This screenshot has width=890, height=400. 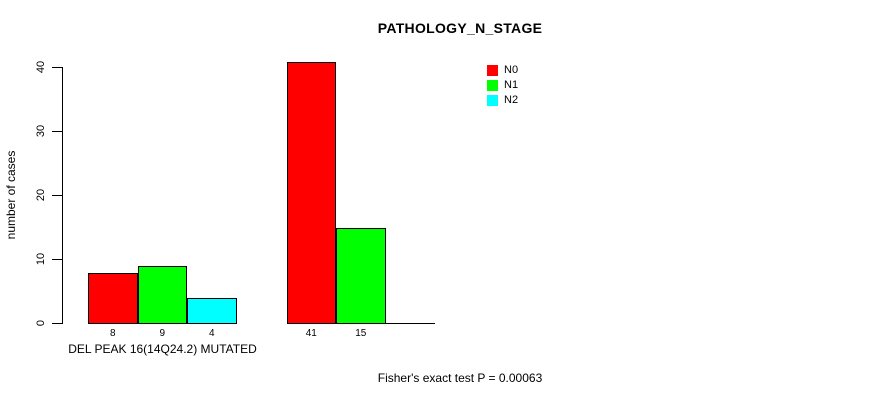 What do you see at coordinates (162, 333) in the screenshot?
I see `bar-value-label: 9` at bounding box center [162, 333].